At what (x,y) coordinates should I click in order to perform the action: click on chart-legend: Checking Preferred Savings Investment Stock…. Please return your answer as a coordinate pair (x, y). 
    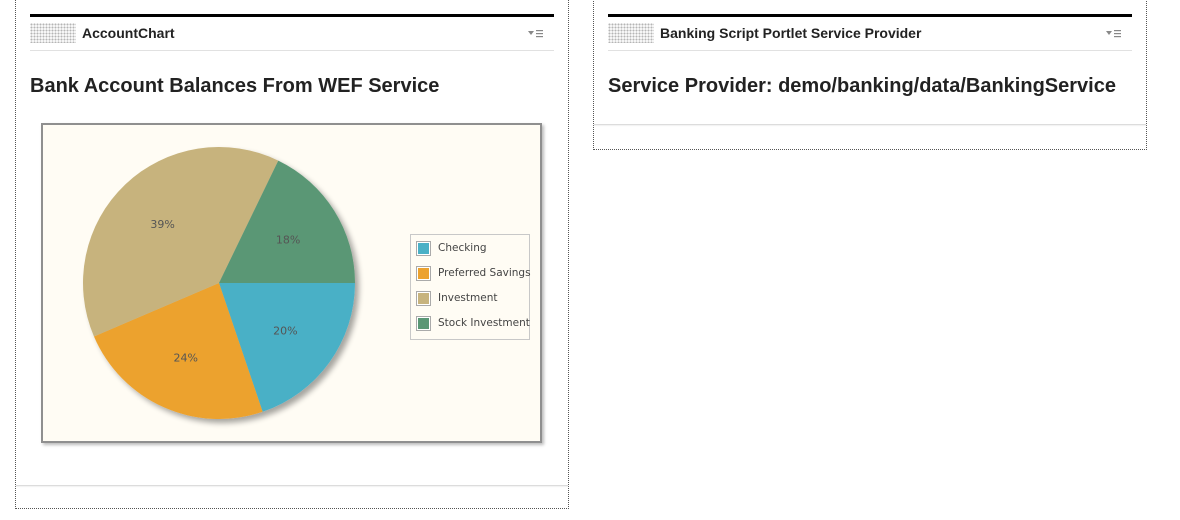
    Looking at the image, I should click on (470, 287).